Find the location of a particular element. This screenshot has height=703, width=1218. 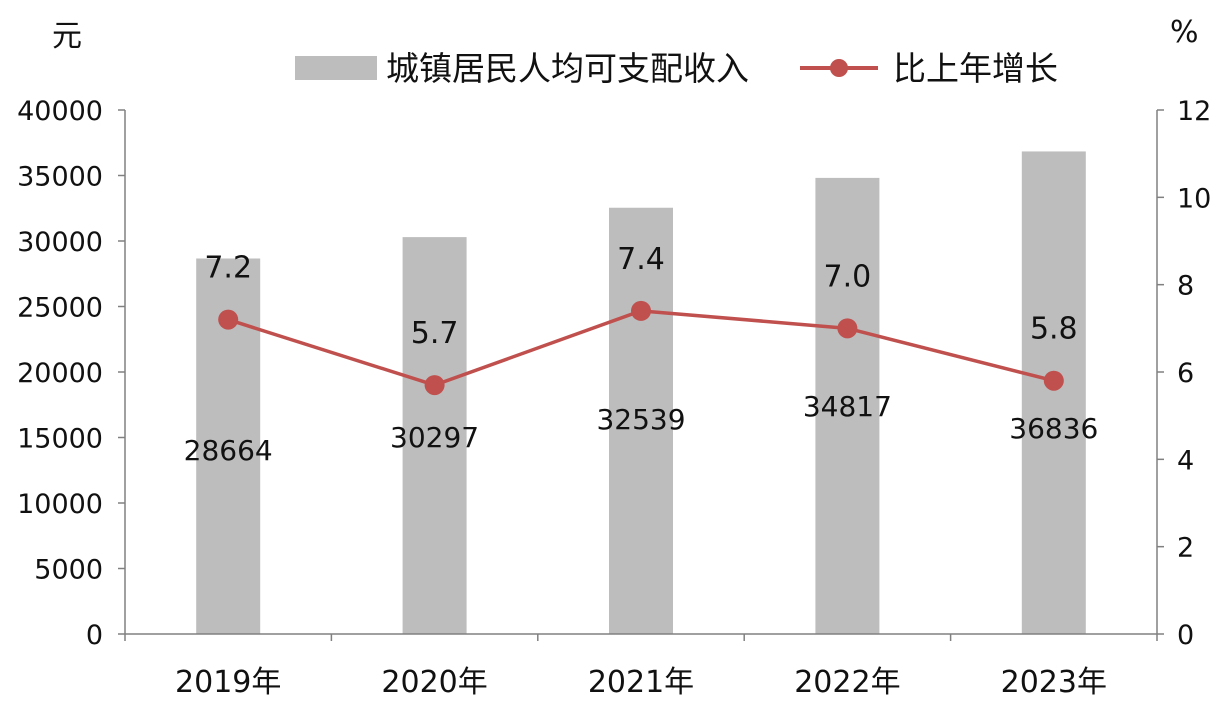

left-tick-label: 15000 is located at coordinates (60, 439).